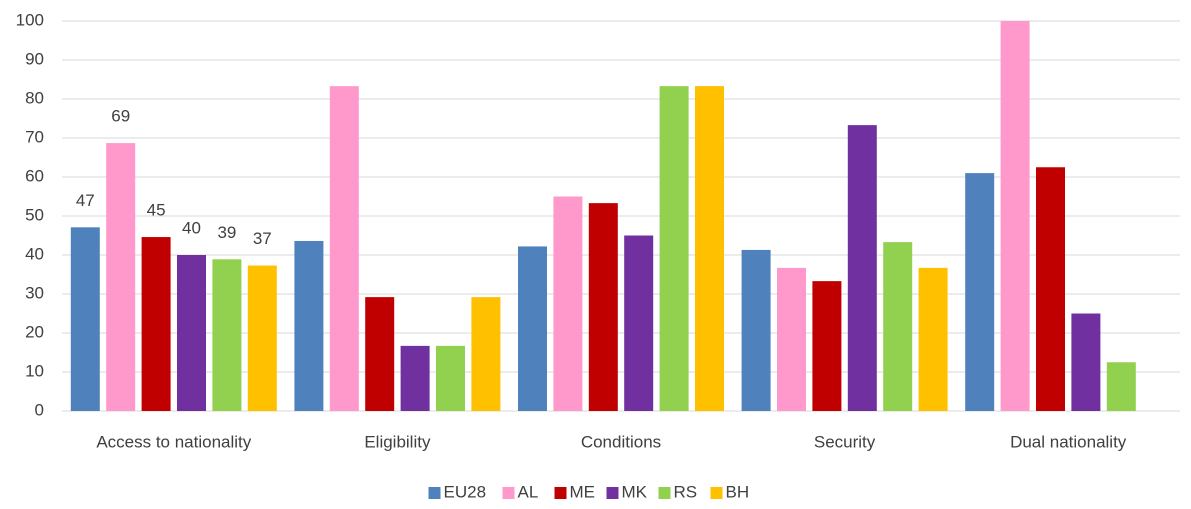 The height and width of the screenshot is (509, 1191). I want to click on y-tick-label: 0, so click(39, 409).